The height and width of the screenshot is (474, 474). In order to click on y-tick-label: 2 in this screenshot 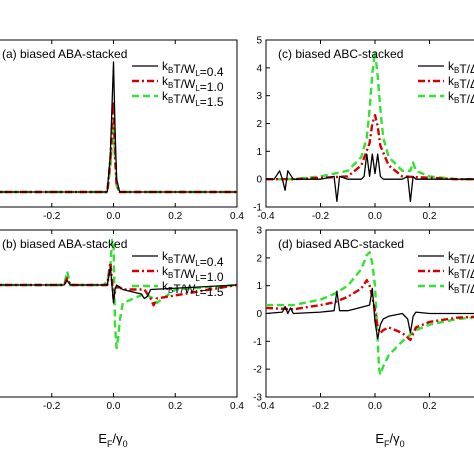, I will do `click(259, 124)`.